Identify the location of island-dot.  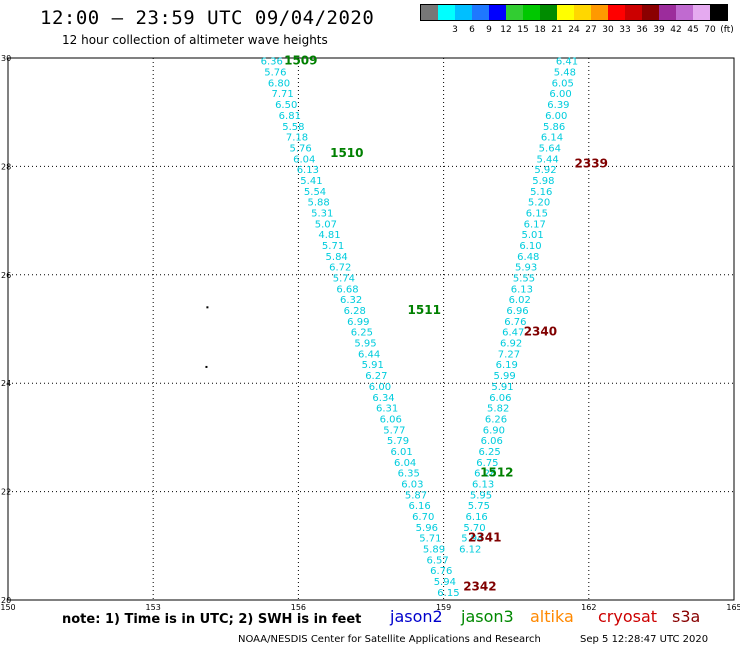
(206, 366).